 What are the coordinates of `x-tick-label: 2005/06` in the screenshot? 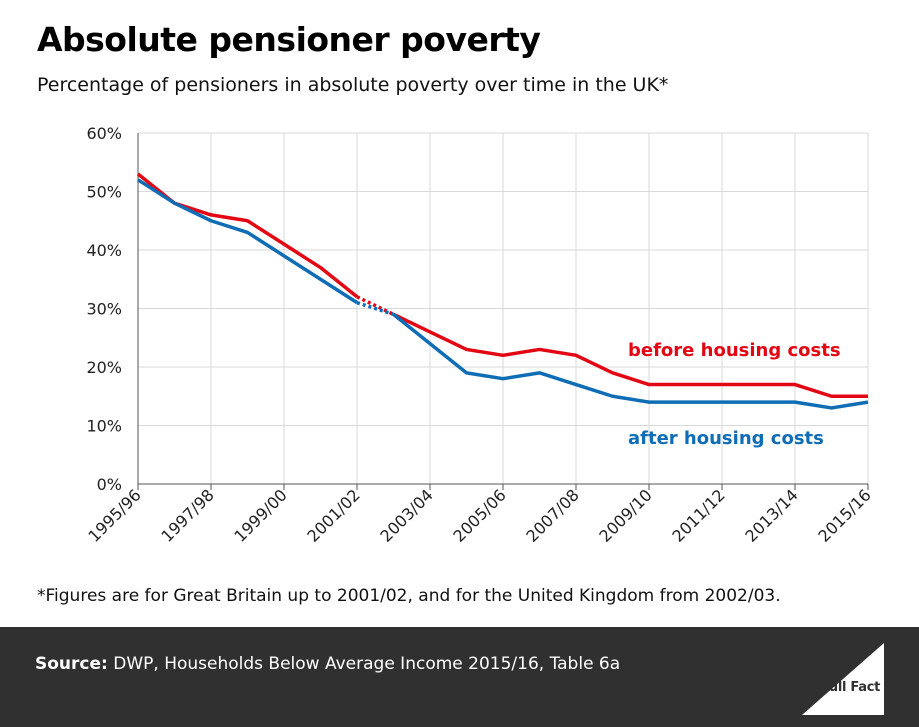 It's located at (479, 515).